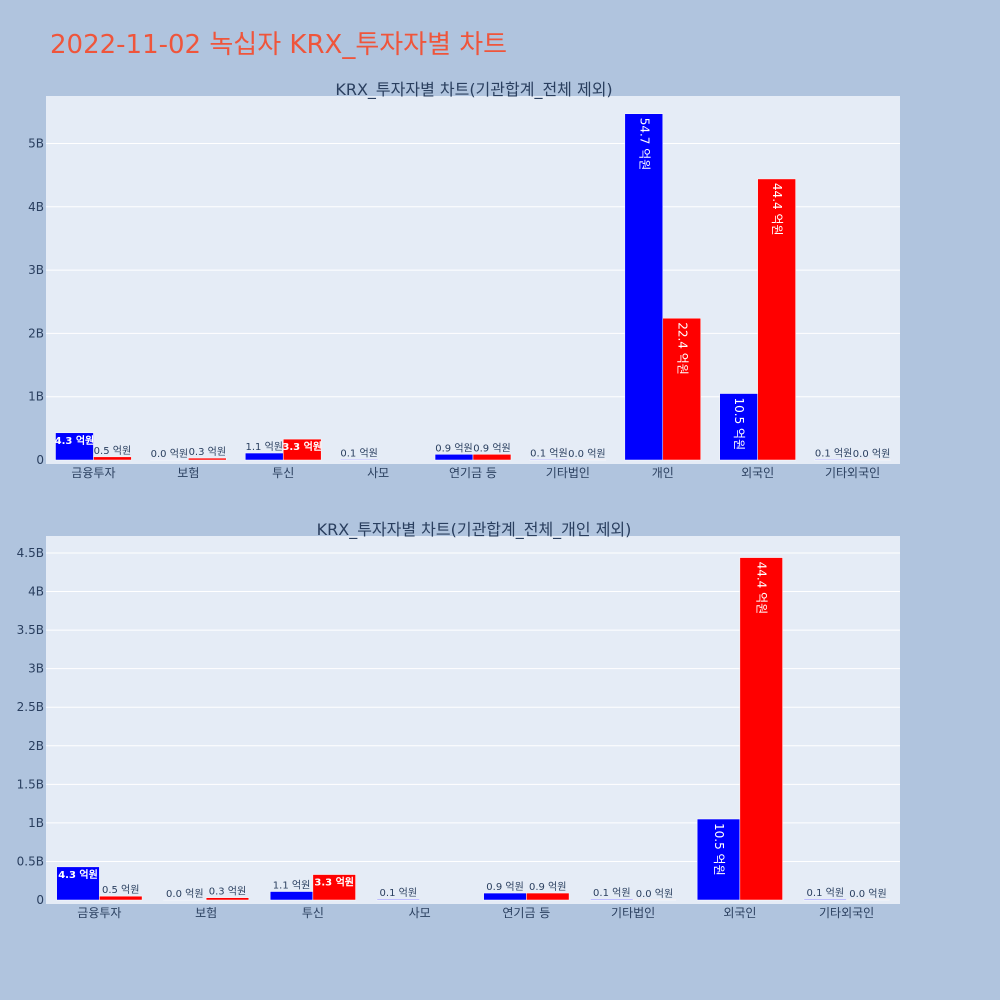 This screenshot has height=1000, width=1000. I want to click on y-tick-label: 0.5B, so click(30, 861).